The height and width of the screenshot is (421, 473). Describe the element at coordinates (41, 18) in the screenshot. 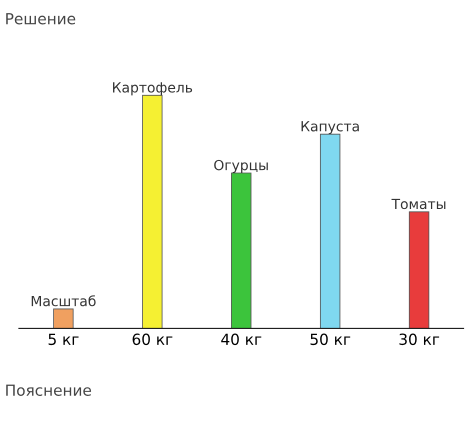

I see `chart-title: Решение` at that location.